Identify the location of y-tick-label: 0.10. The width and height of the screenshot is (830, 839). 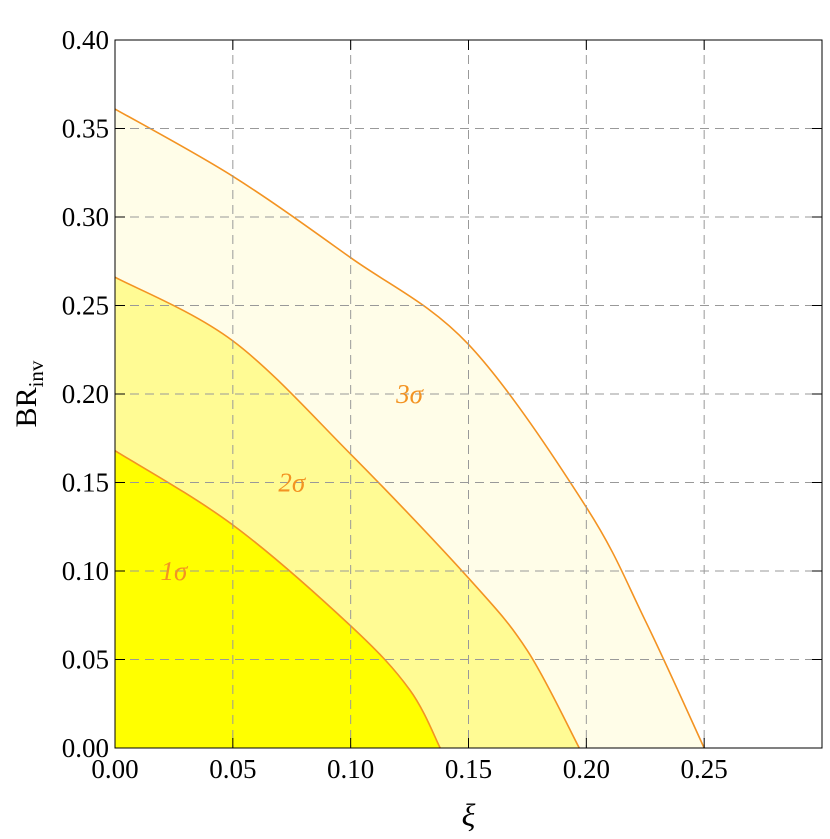
(85, 571).